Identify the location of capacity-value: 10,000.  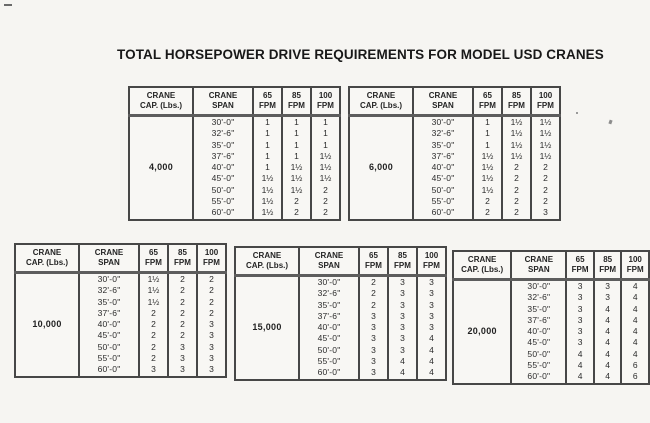
(47, 324).